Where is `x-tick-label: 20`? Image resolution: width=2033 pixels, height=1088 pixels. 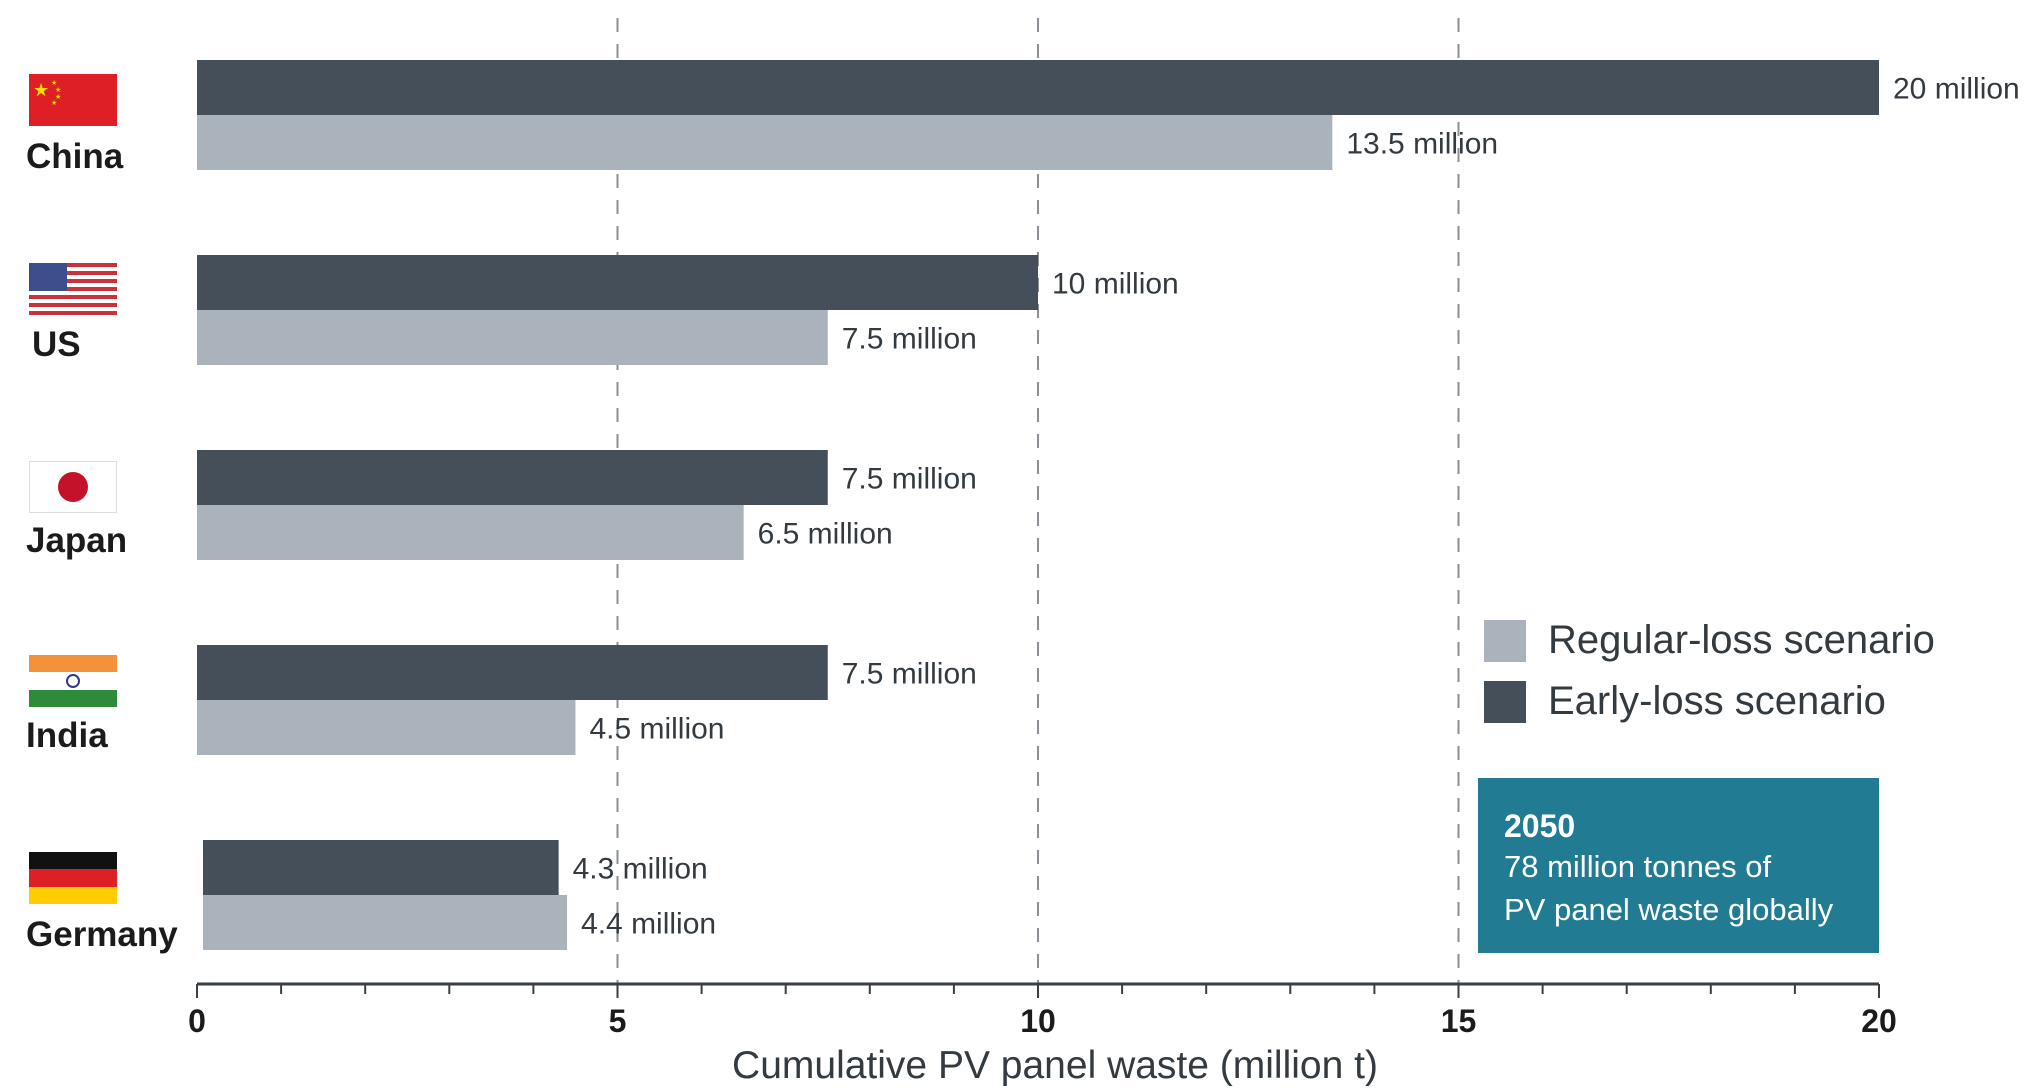 x-tick-label: 20 is located at coordinates (1879, 1021).